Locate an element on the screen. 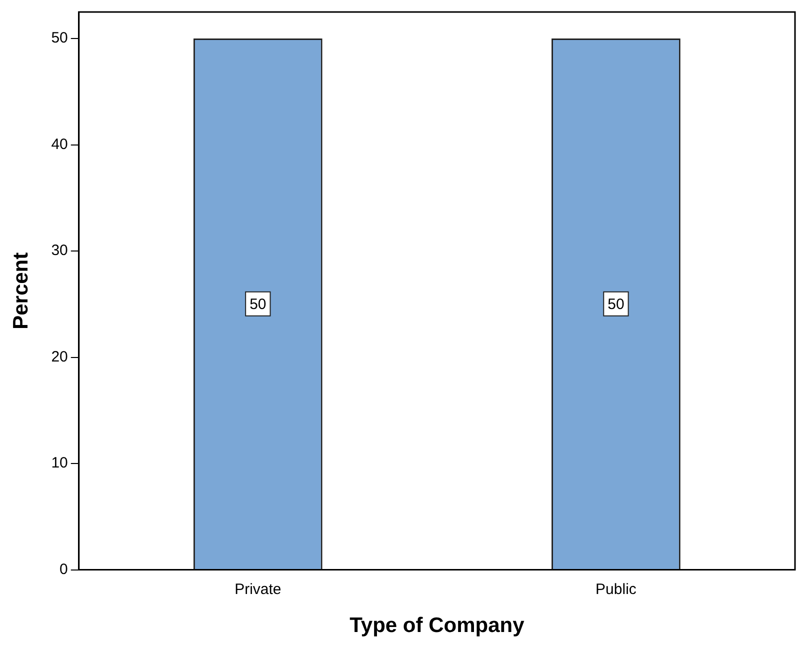  y-tick-label: 30 is located at coordinates (59, 251).